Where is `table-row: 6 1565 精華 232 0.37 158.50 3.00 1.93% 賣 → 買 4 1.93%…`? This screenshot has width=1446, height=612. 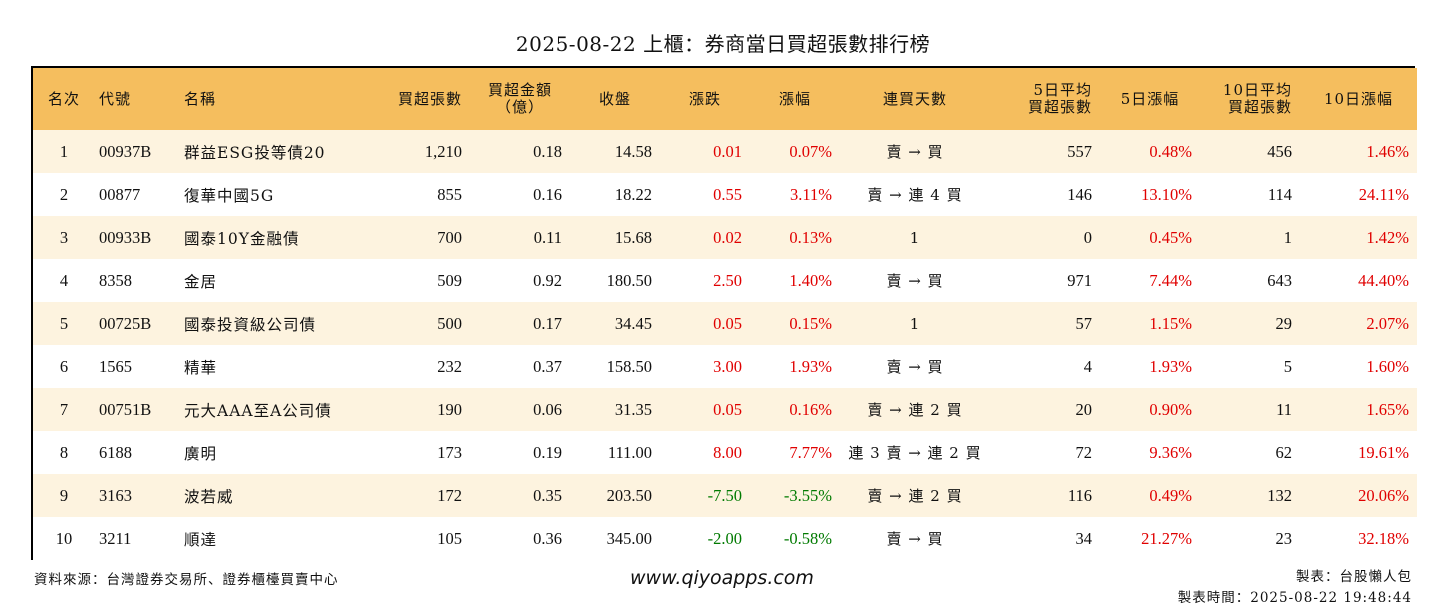
table-row: 6 1565 精華 232 0.37 158.50 3.00 1.93% 賣 → 買 4 1.93%… is located at coordinates (725, 366).